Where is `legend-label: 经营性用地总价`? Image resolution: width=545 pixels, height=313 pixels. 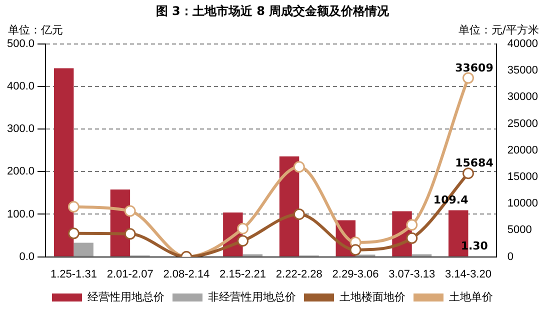
legend-label: 经营性用地总价 is located at coordinates (126, 297).